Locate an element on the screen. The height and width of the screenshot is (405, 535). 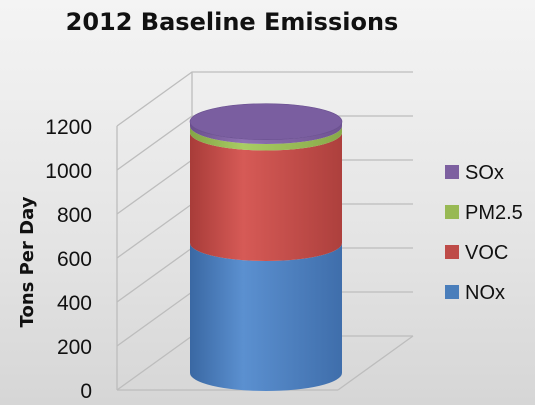
legend-label-sox: SOx is located at coordinates (484, 173).